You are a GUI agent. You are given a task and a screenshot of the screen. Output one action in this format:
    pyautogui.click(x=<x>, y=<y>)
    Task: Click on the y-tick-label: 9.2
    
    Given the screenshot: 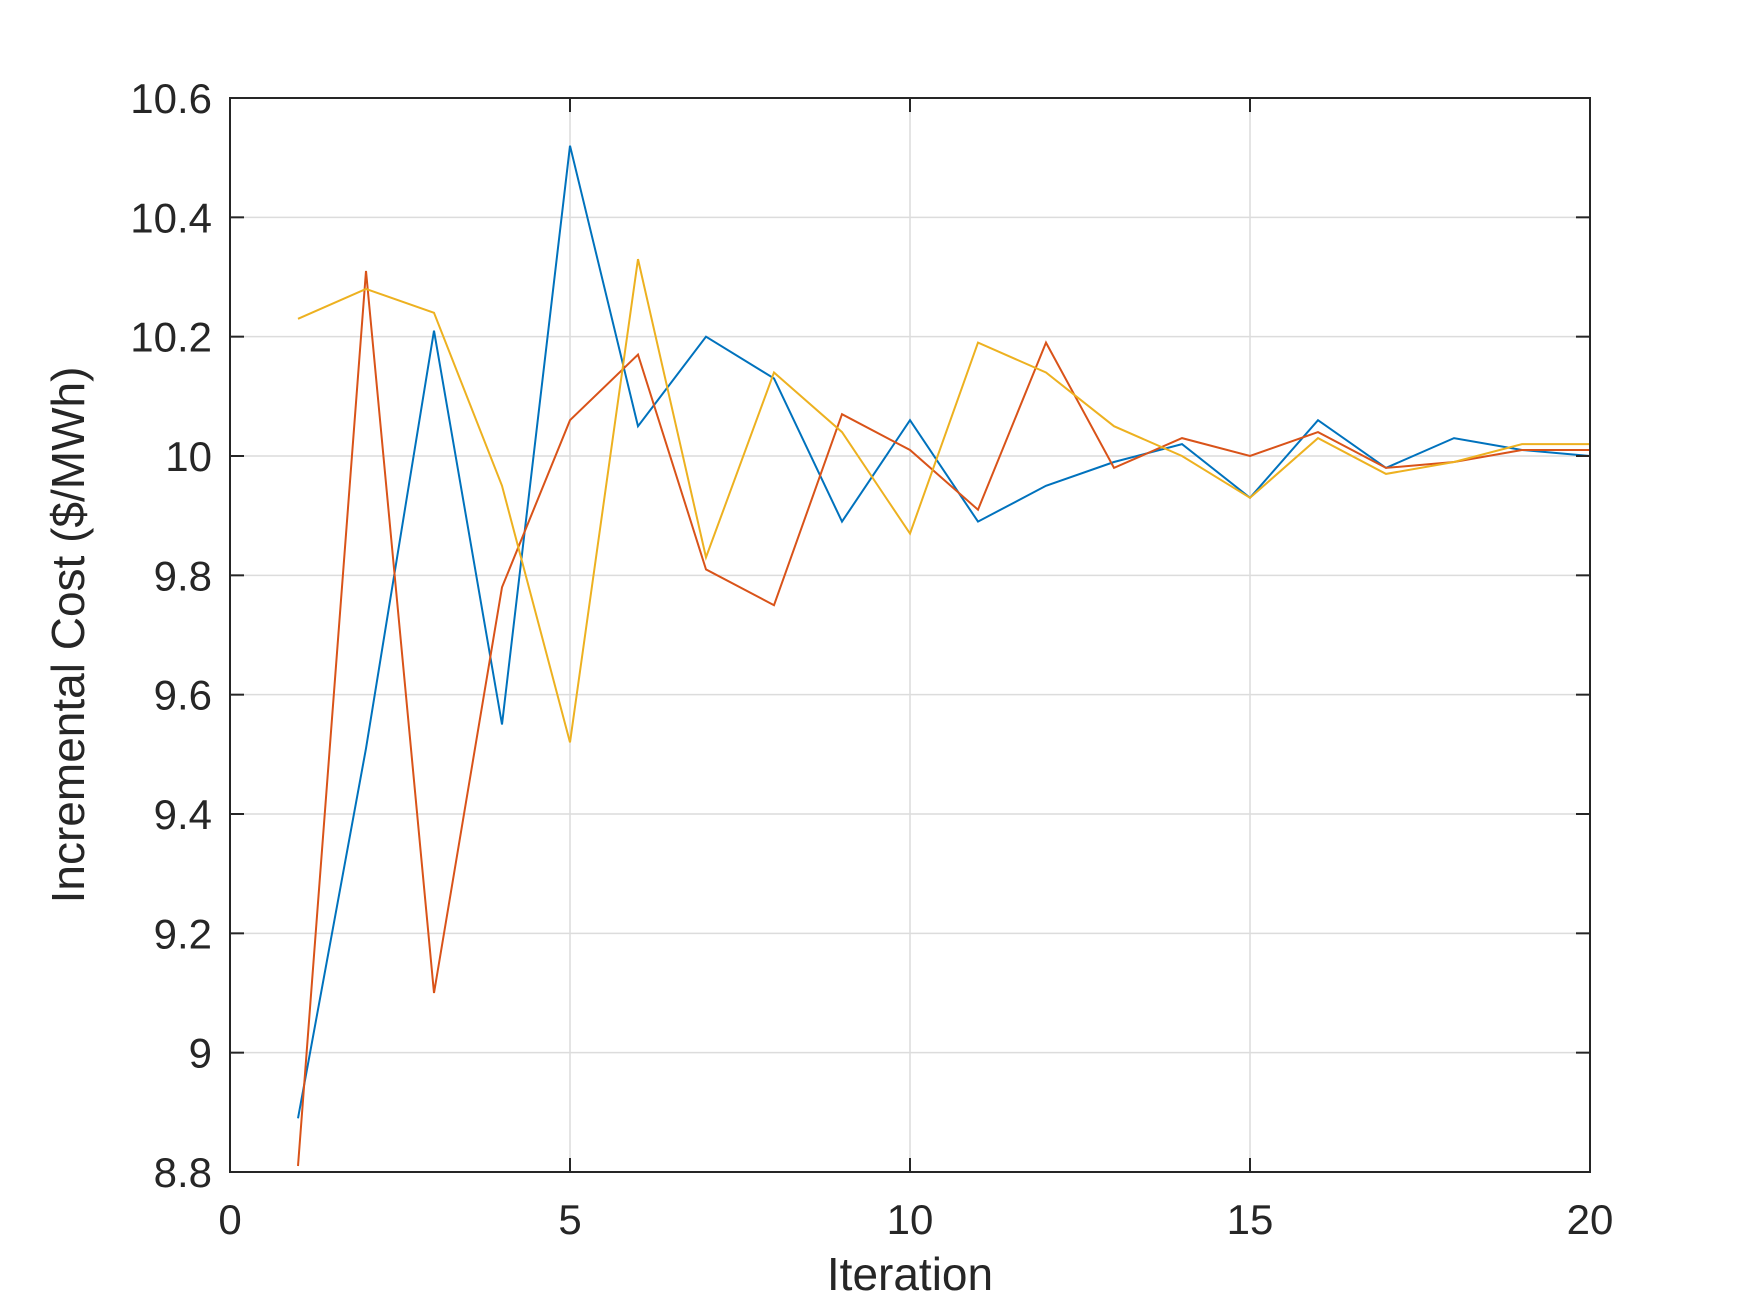 What is the action you would take?
    pyautogui.click(x=183, y=933)
    